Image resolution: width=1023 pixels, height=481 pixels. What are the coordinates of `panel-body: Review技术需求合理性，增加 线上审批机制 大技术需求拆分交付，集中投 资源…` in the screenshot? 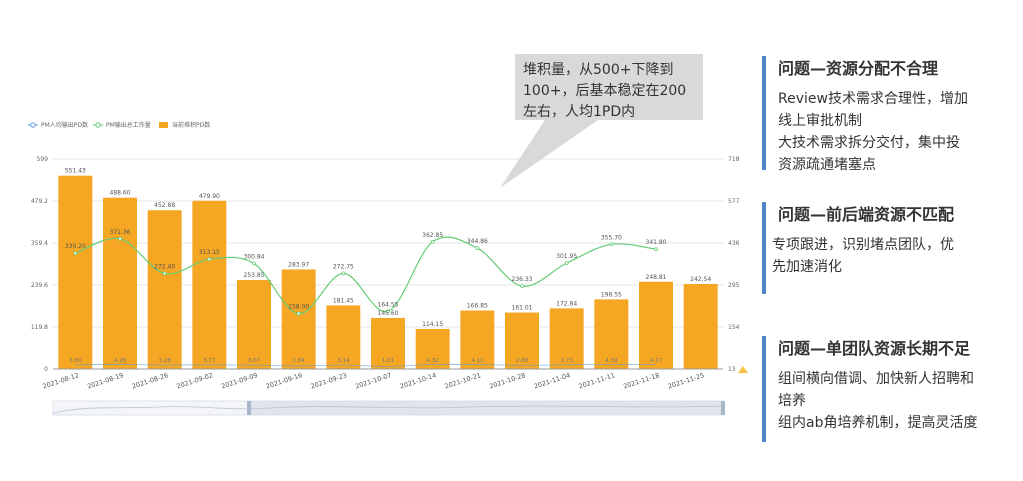 It's located at (887, 132).